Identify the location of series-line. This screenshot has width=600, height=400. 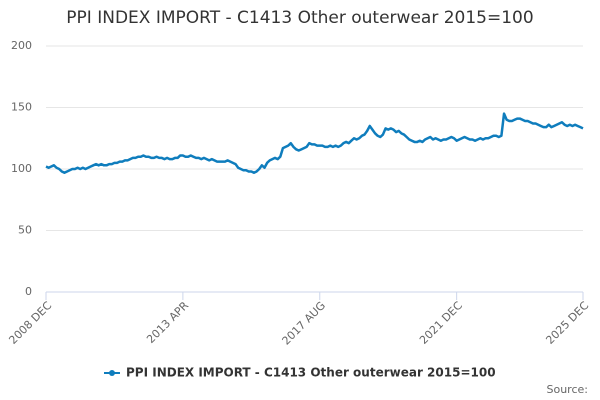
(314, 143).